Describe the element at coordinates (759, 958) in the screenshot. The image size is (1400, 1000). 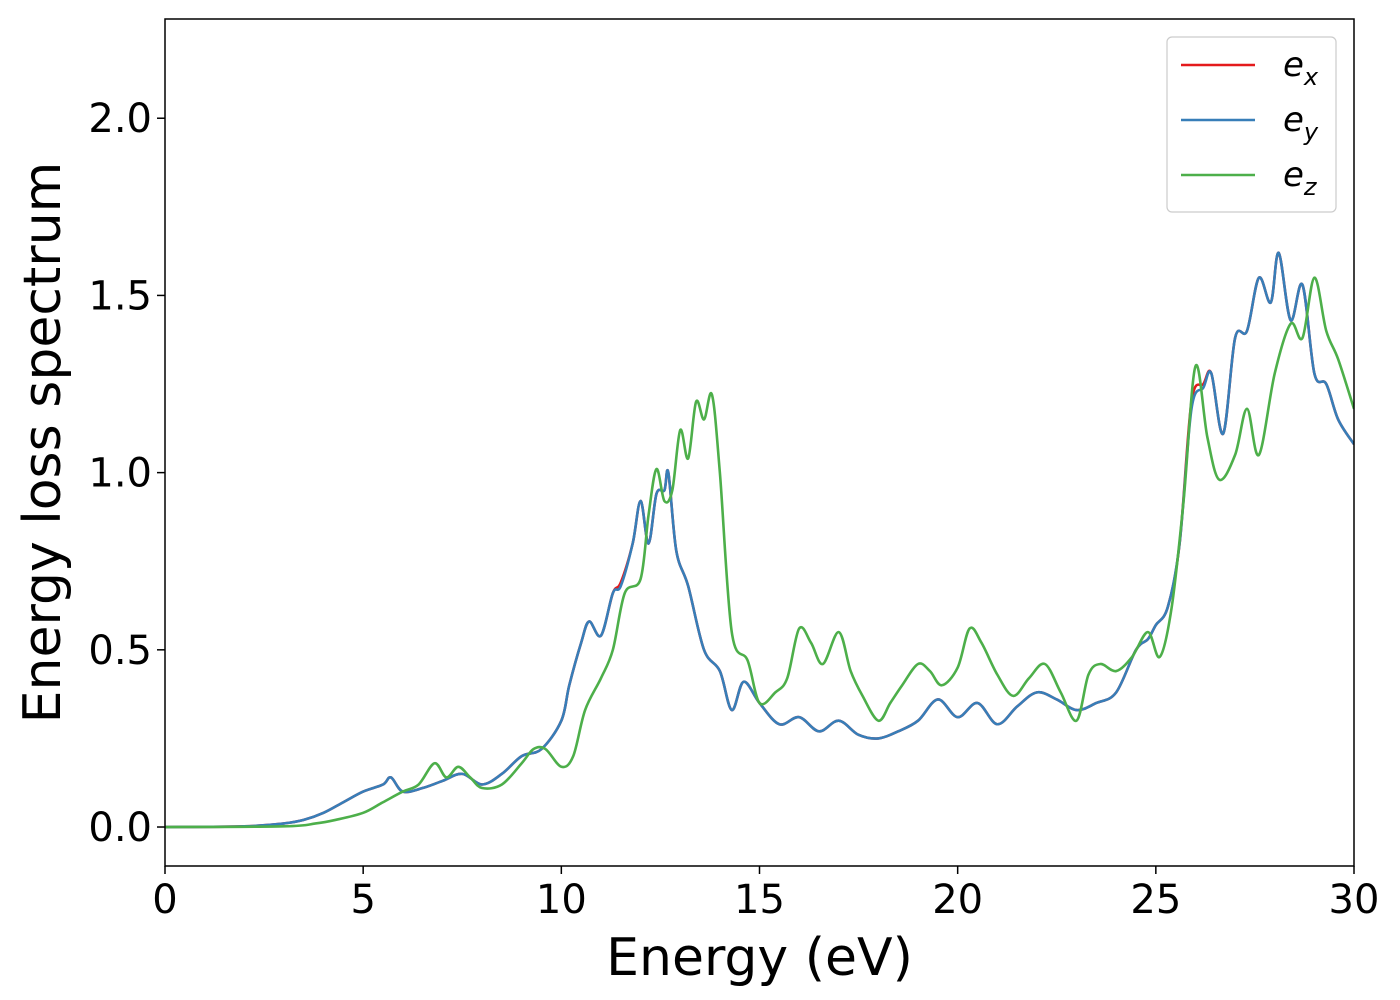
I see `x-axis-label: Energy (eV)` at that location.